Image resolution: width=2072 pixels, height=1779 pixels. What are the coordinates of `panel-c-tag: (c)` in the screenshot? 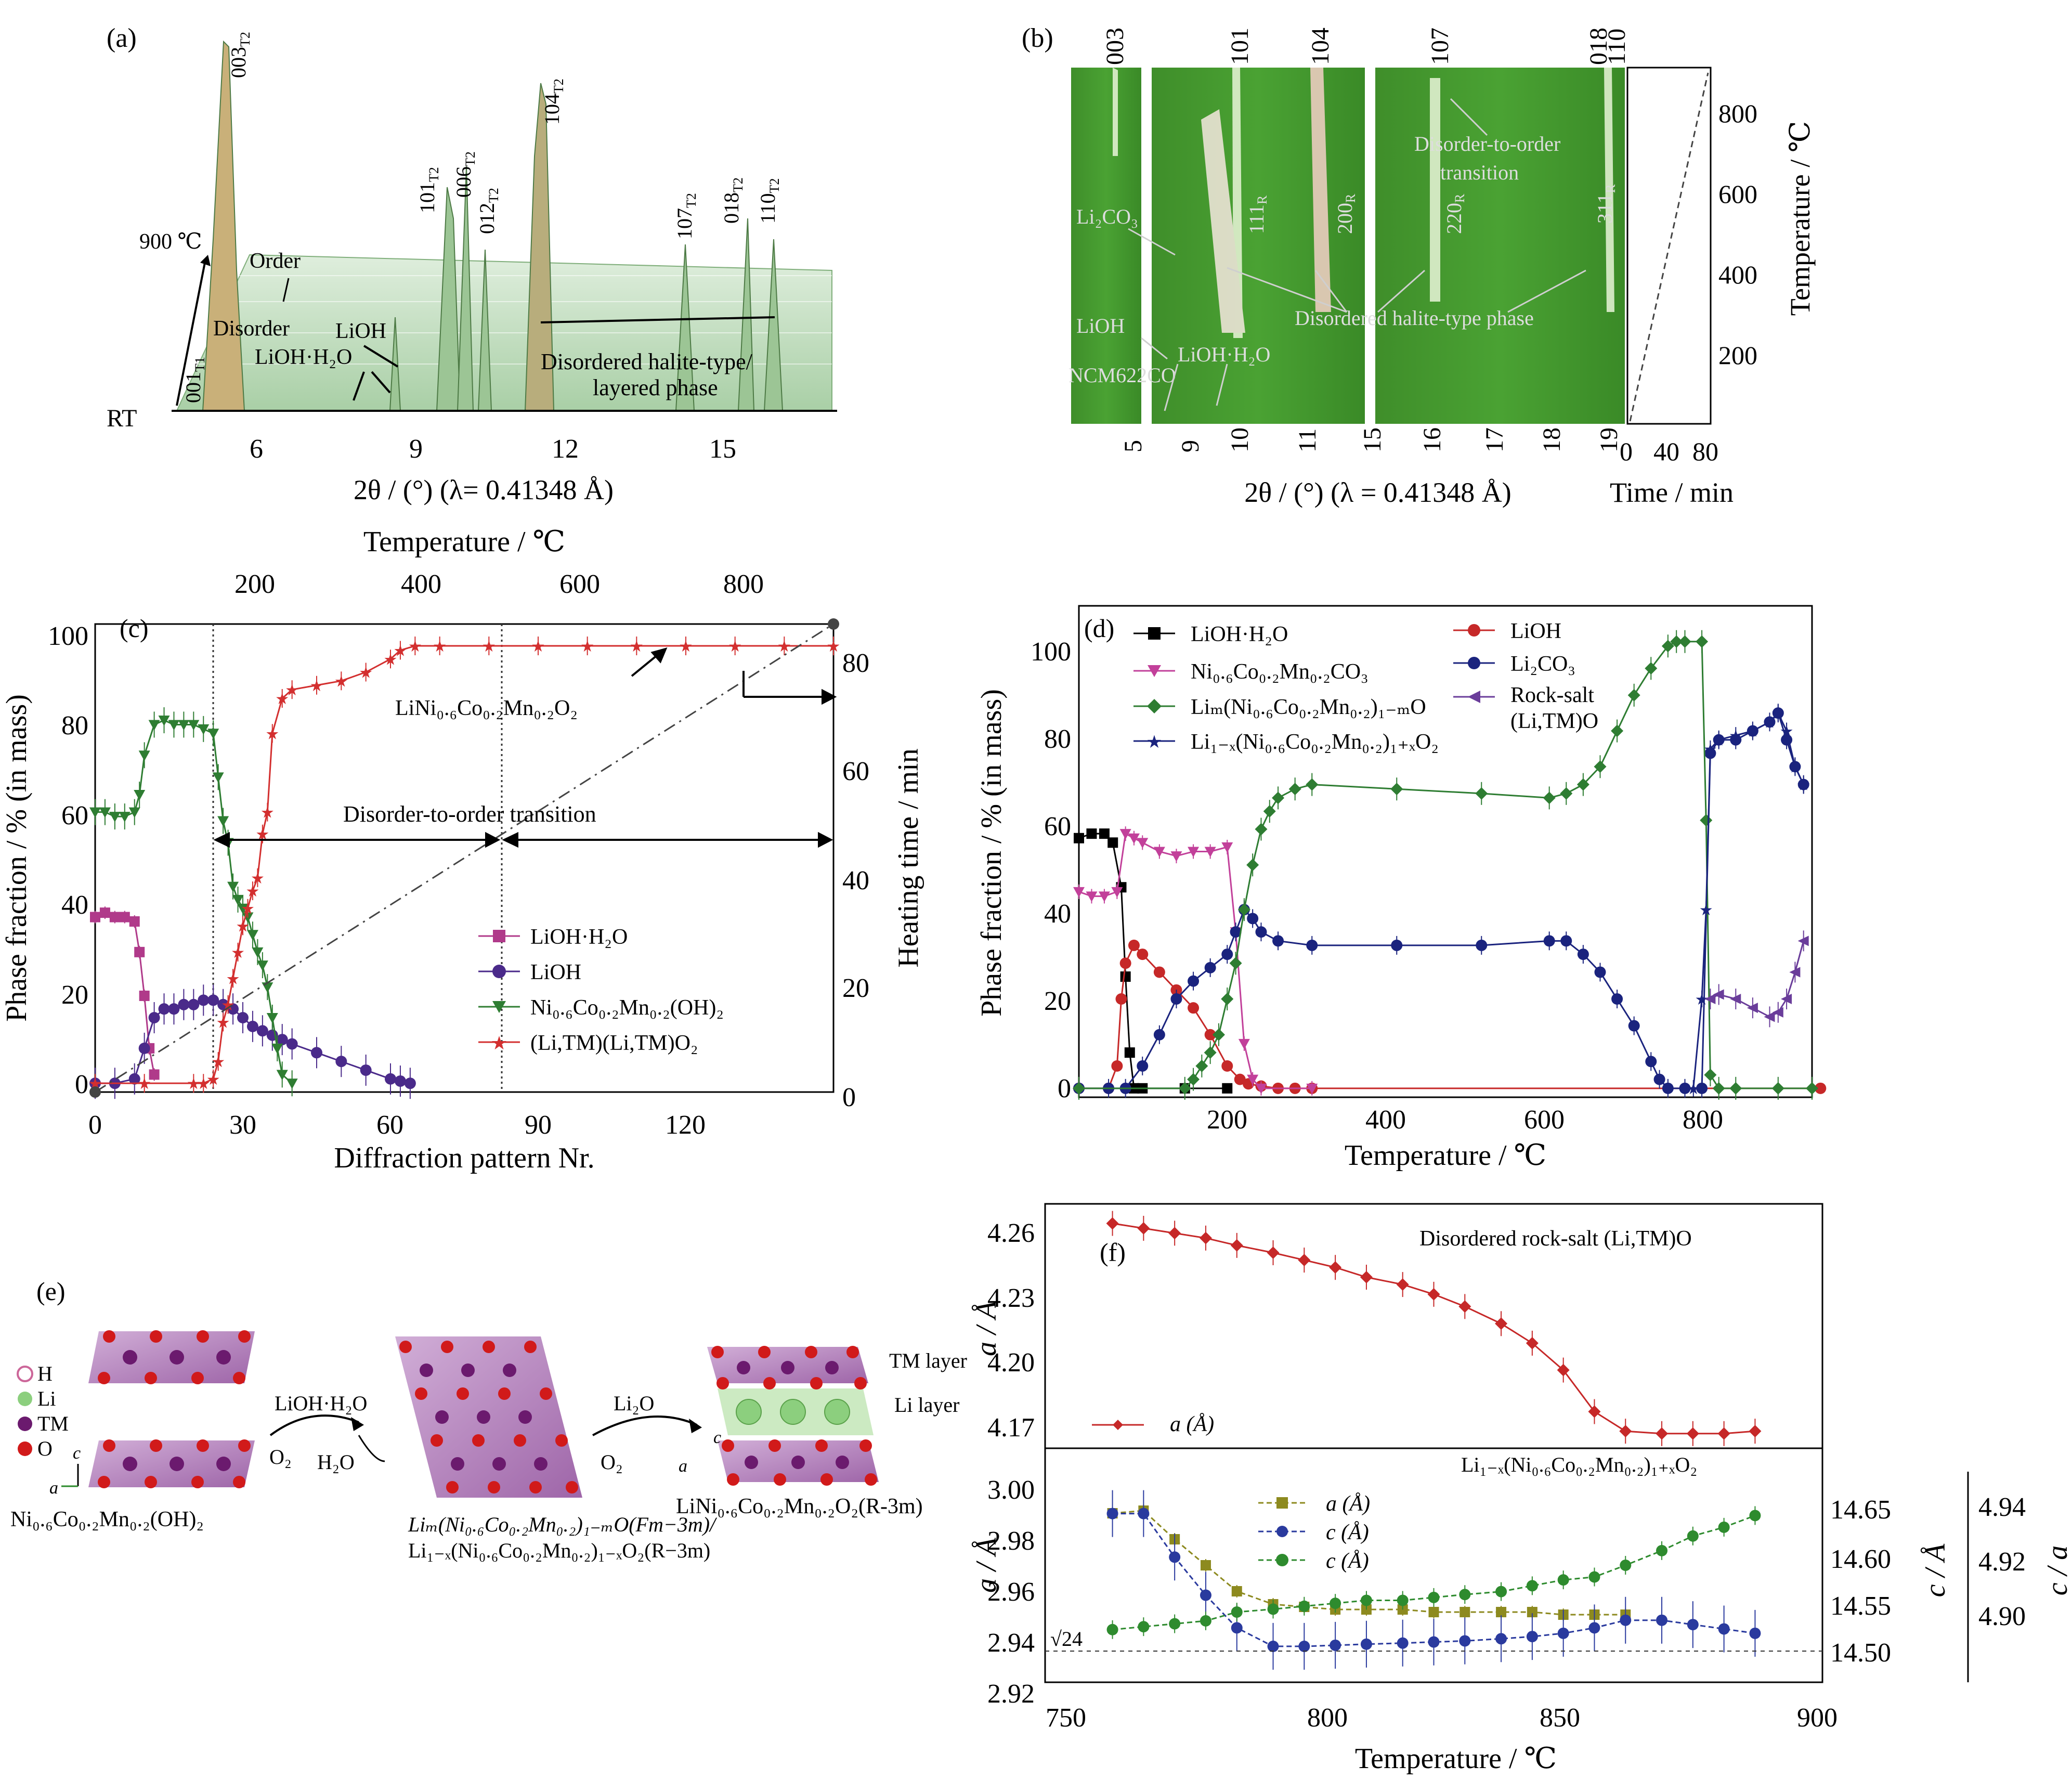 It's located at (135, 628).